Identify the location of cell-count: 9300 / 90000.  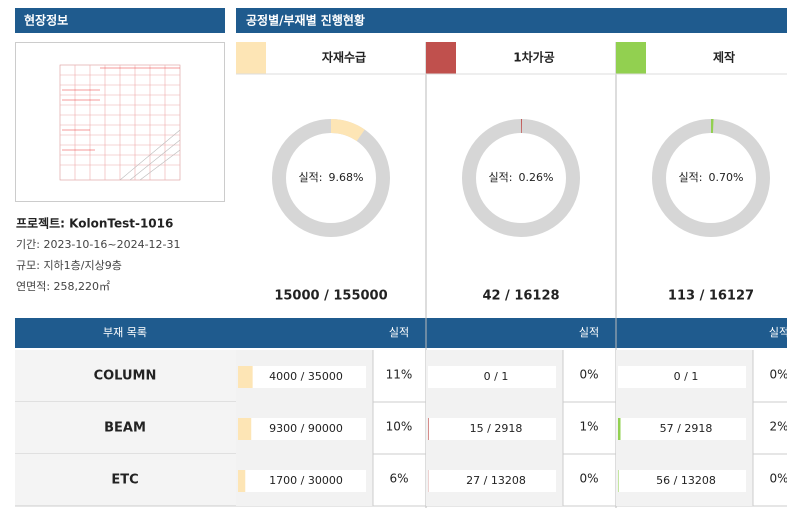
(306, 428).